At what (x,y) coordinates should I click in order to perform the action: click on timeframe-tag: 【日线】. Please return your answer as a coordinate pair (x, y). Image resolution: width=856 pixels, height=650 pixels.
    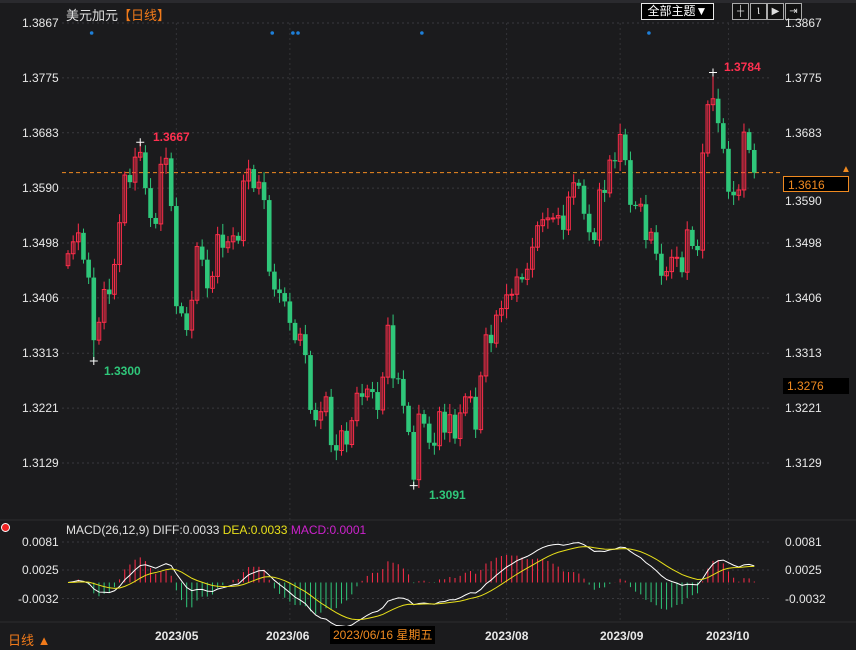
    Looking at the image, I should click on (144, 15).